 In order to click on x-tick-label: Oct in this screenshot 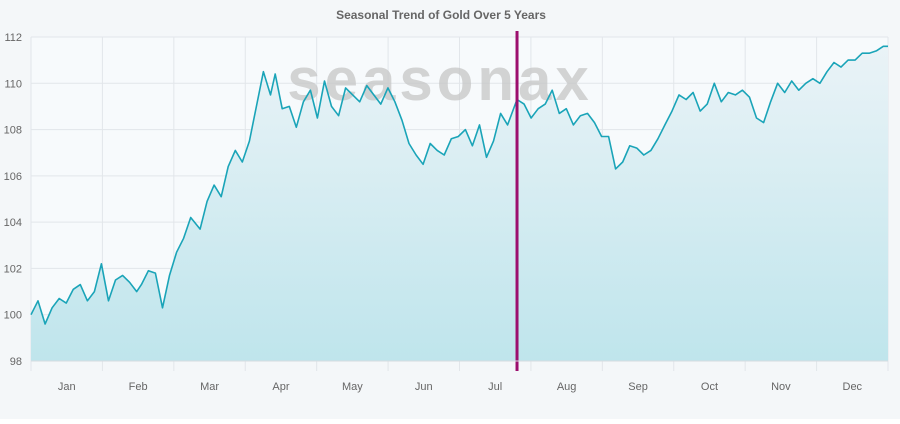, I will do `click(709, 387)`.